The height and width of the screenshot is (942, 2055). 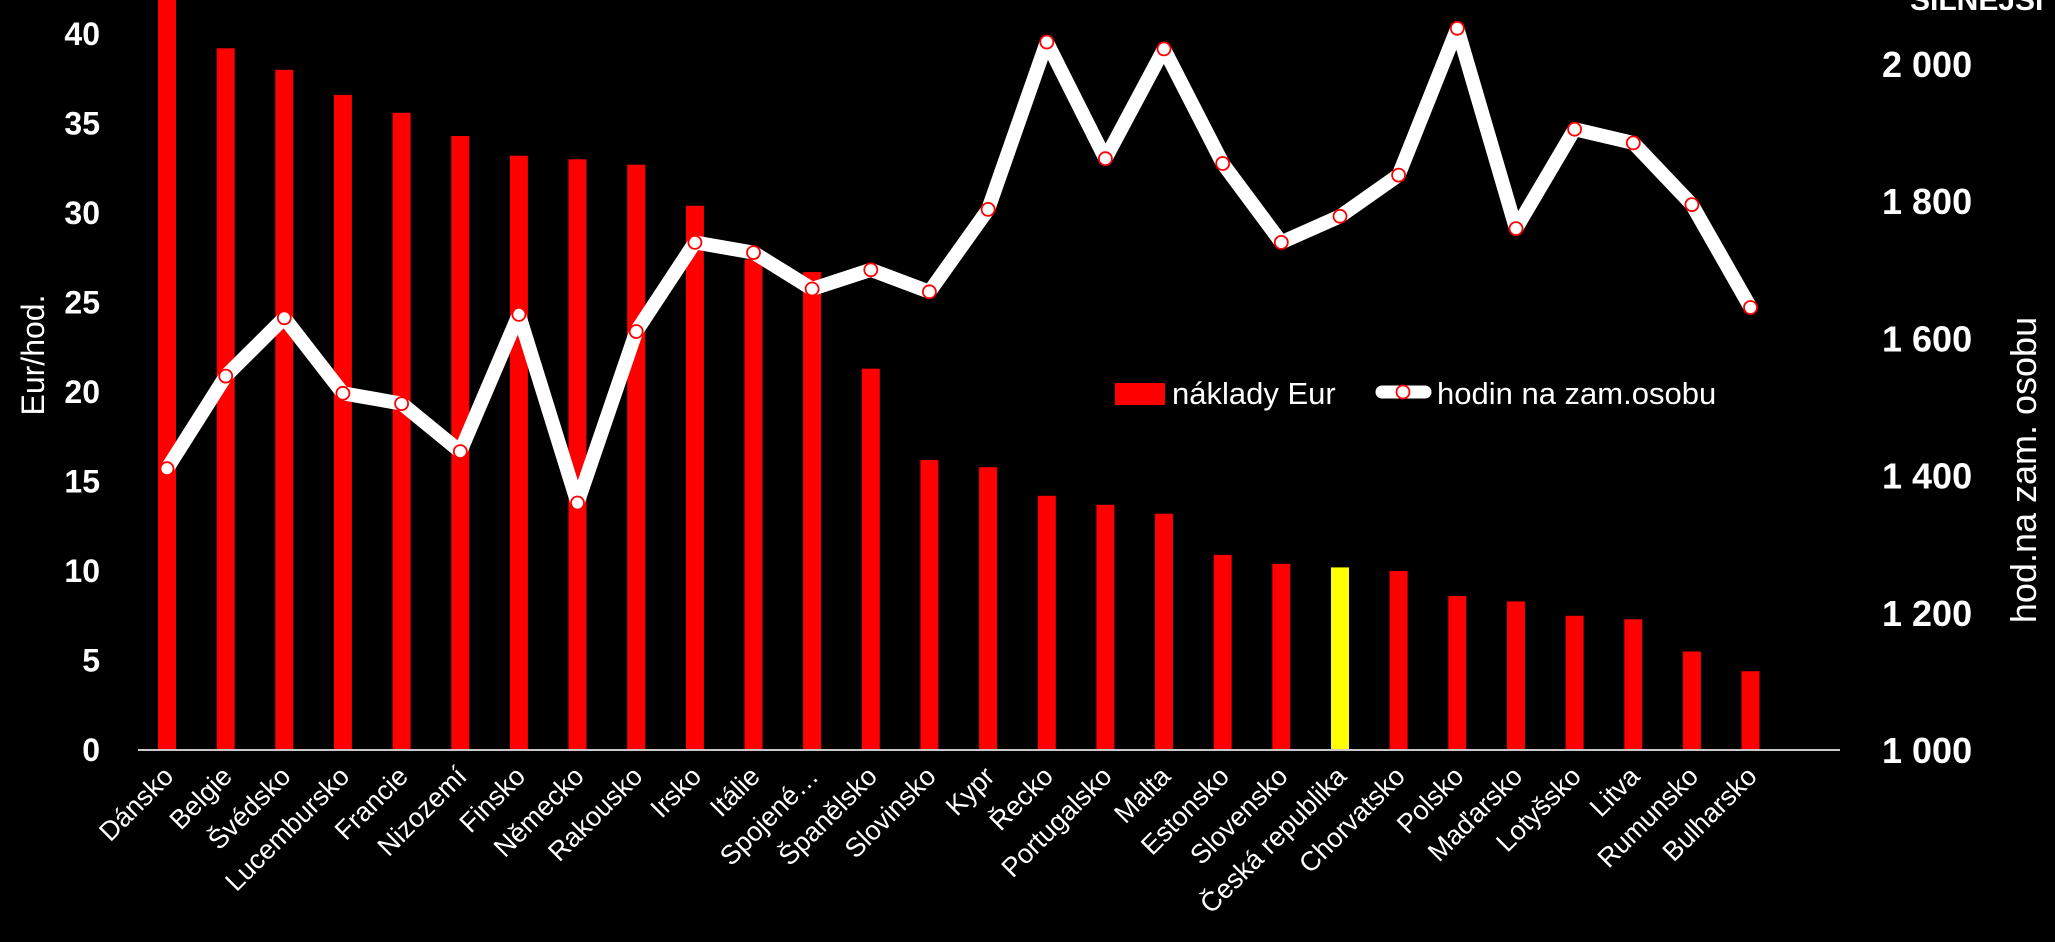 What do you see at coordinates (82, 124) in the screenshot?
I see `left-tick-label: 35` at bounding box center [82, 124].